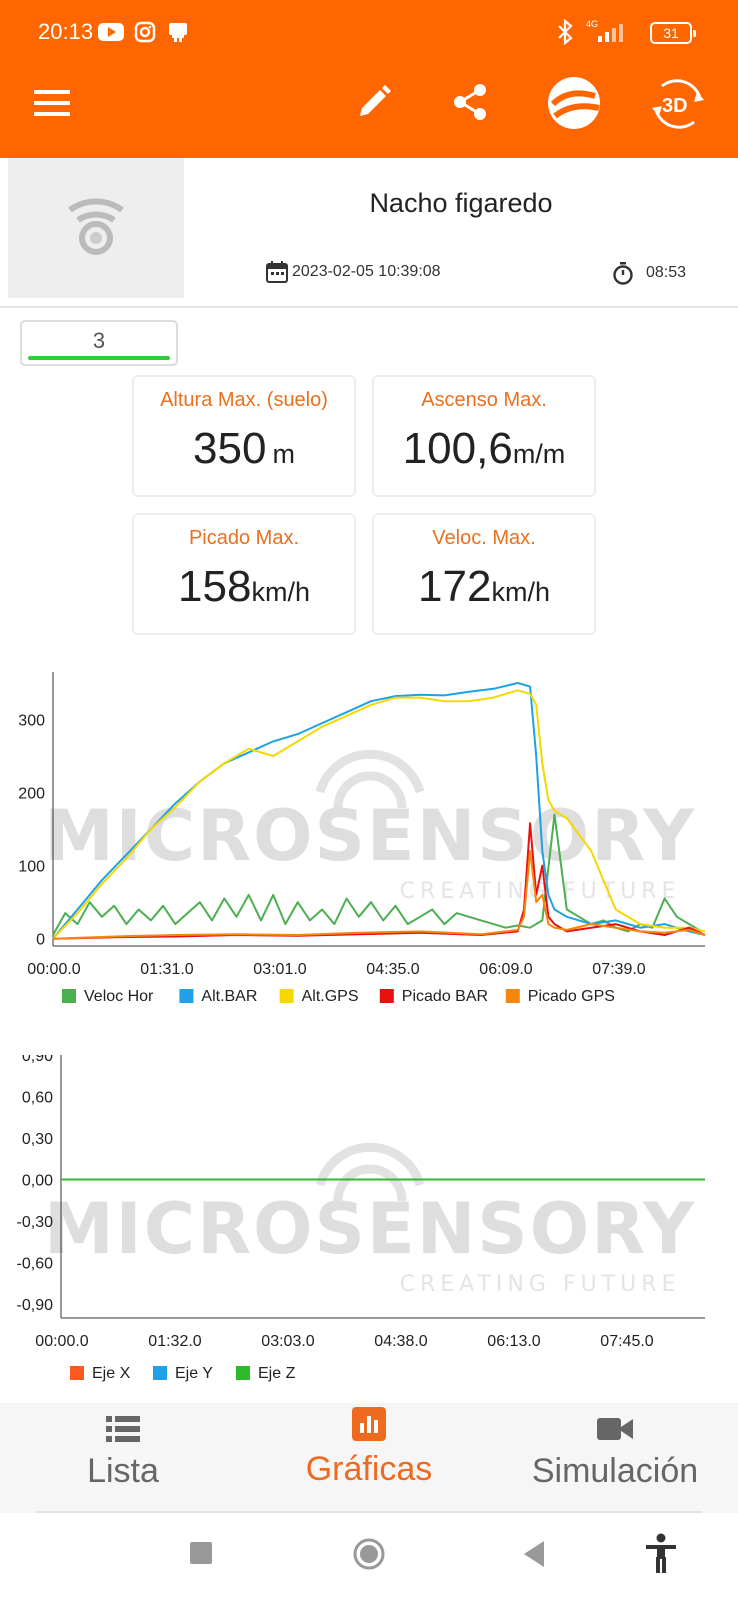 The width and height of the screenshot is (738, 1600). I want to click on battery-indicator: 31, so click(673, 33).